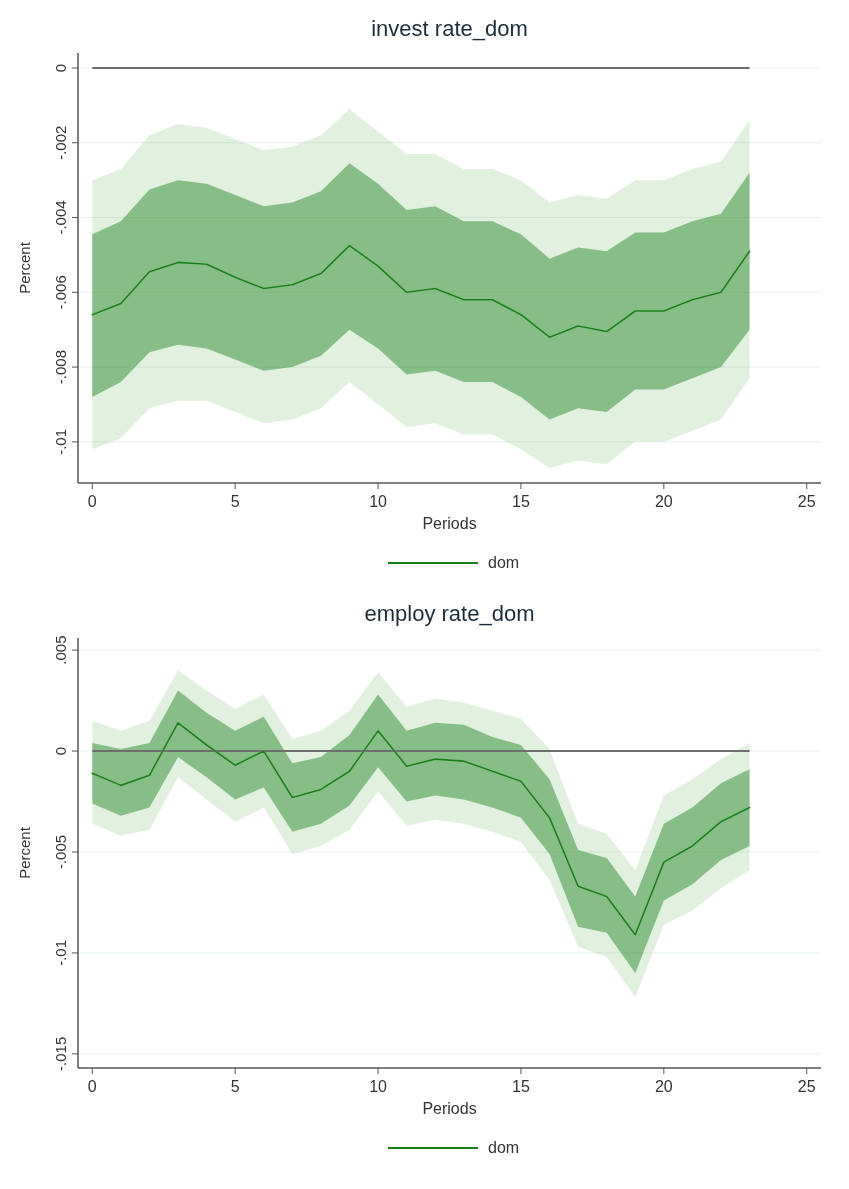 Image resolution: width=849 pixels, height=1189 pixels. Describe the element at coordinates (449, 613) in the screenshot. I see `chart-title: employ rate_dom` at that location.